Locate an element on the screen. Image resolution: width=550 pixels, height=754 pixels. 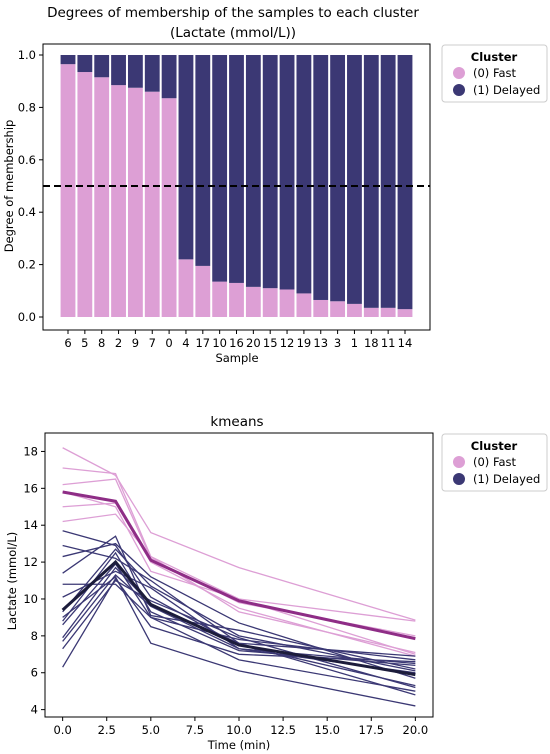
chart1-xtick-label: 9 is located at coordinates (135, 343).